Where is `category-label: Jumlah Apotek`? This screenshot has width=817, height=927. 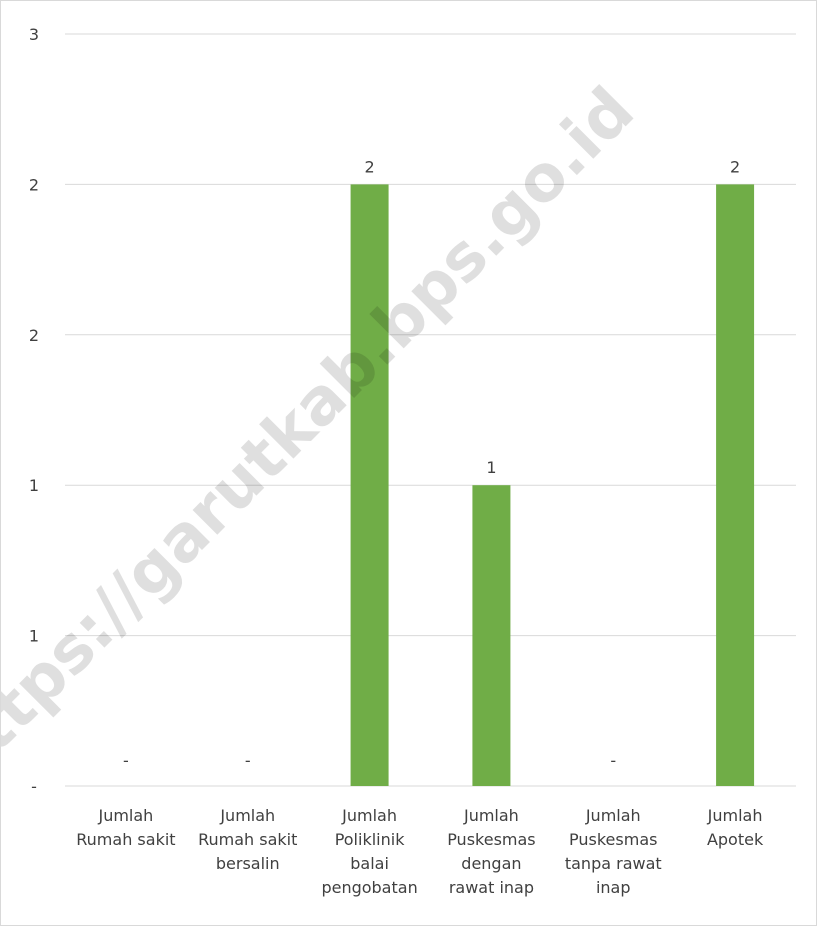
category-label: Jumlah Apotek is located at coordinates (735, 827).